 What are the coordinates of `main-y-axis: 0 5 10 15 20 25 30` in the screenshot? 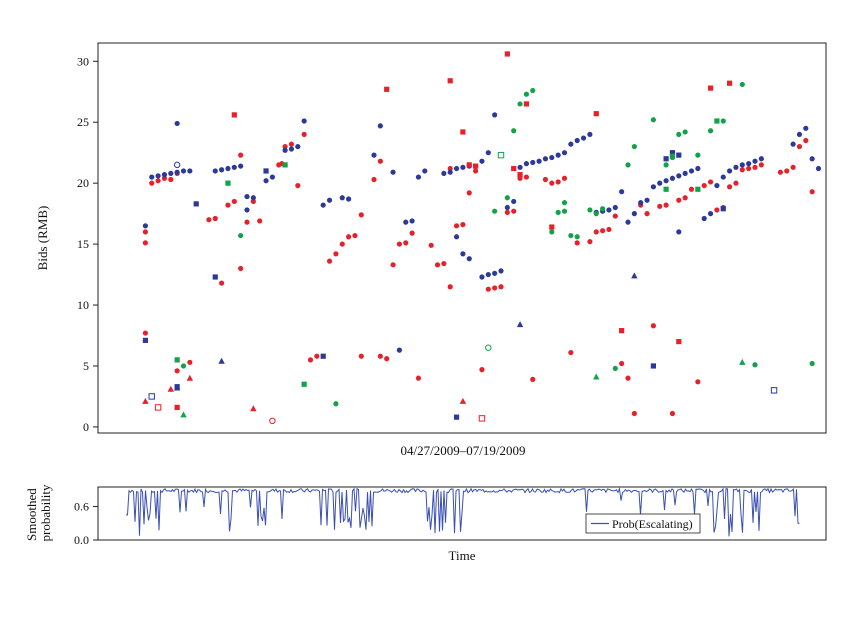 It's located at (88, 244).